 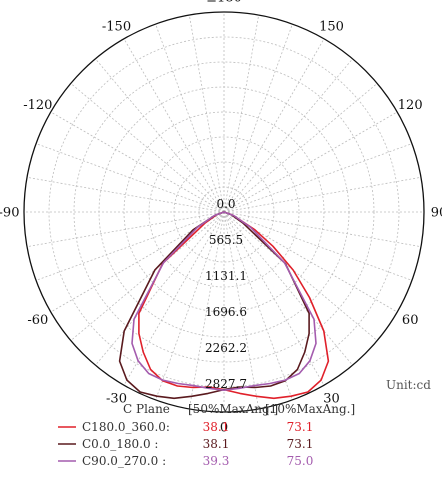 What do you see at coordinates (37, 105) in the screenshot?
I see `angle-label: -120` at bounding box center [37, 105].